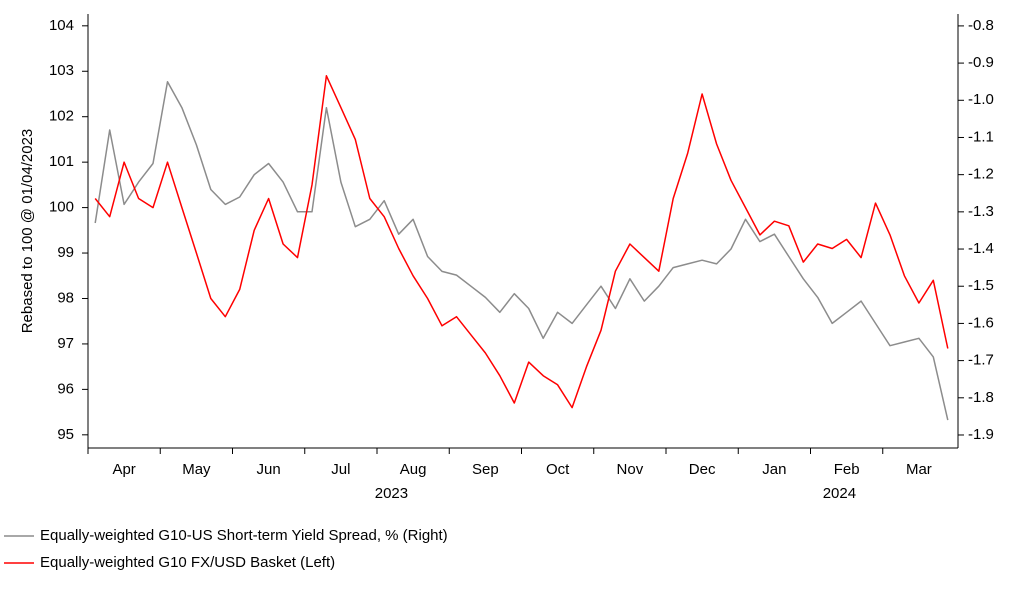 The width and height of the screenshot is (1022, 597). What do you see at coordinates (27, 231) in the screenshot?
I see `y-axis-label: Rebased to 100 @ 01/04/2023` at bounding box center [27, 231].